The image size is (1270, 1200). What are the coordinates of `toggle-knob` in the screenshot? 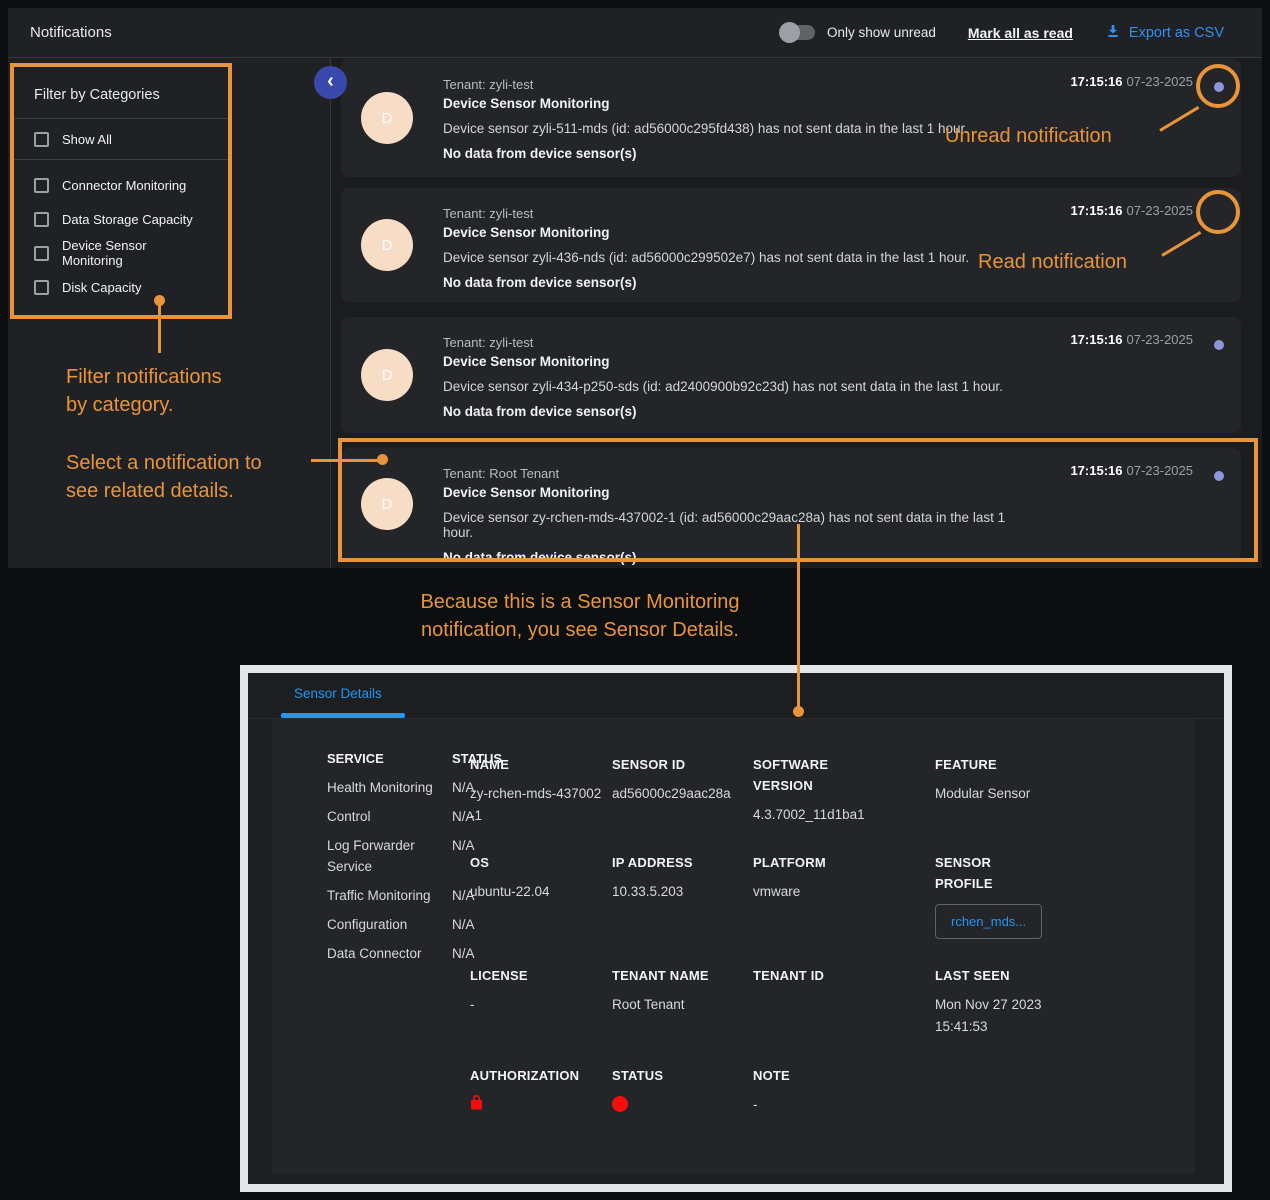 It's located at (790, 32).